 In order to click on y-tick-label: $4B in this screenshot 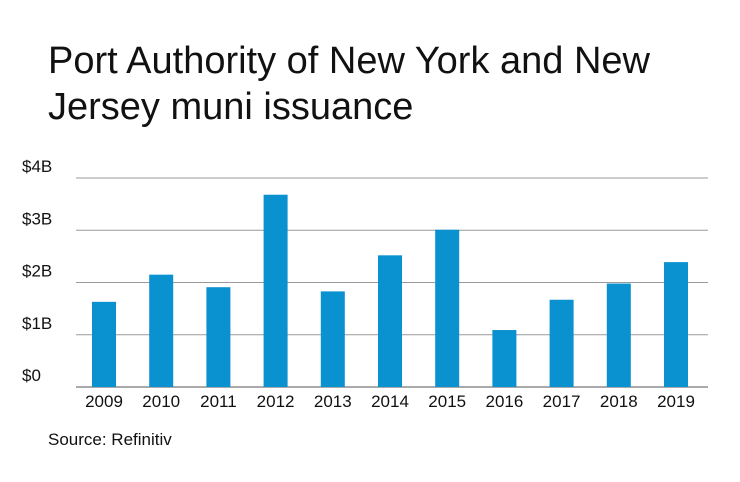, I will do `click(37, 166)`.